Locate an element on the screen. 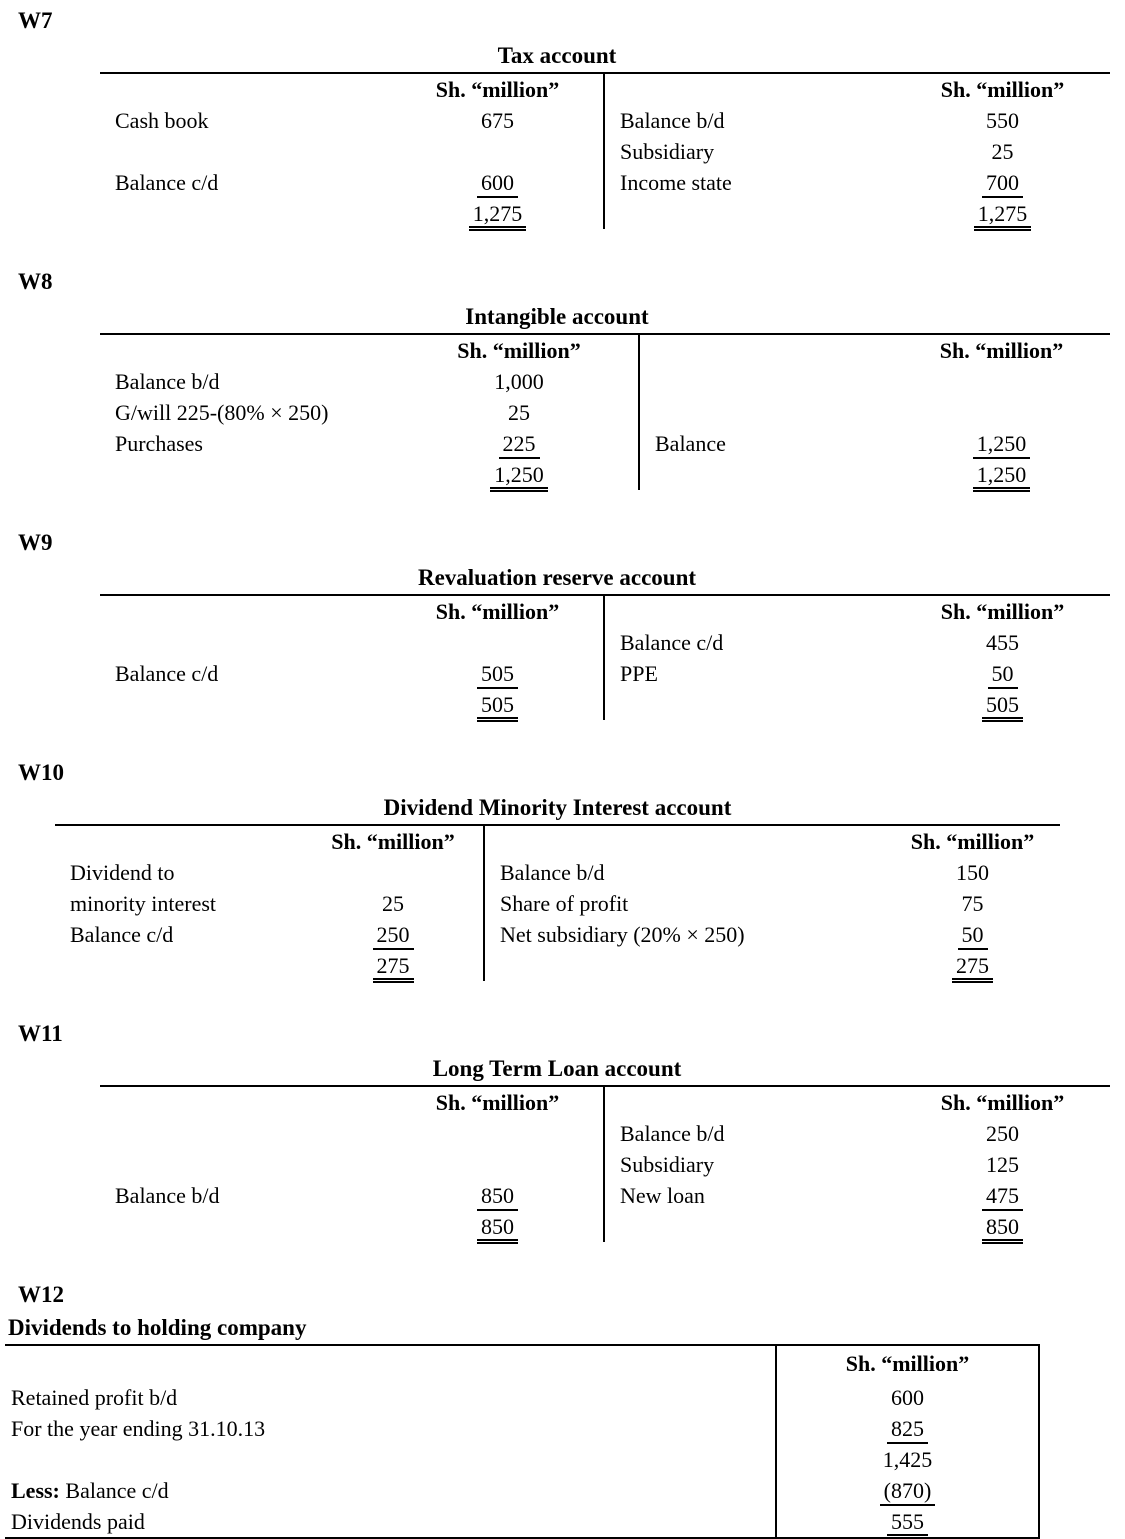  entry-label: PPE is located at coordinates (639, 673).